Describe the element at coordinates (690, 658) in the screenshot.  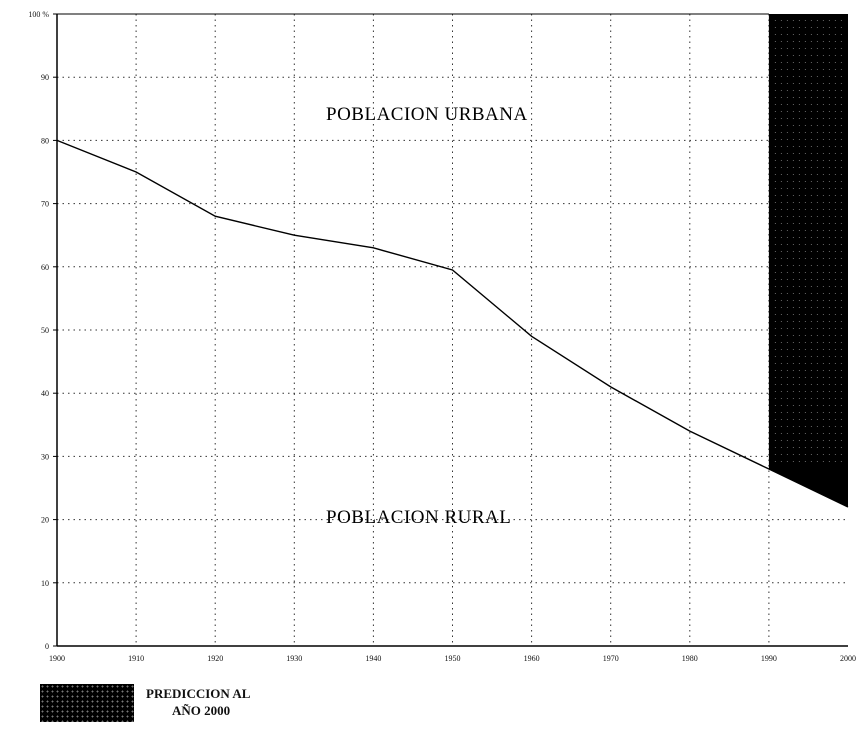
I see `x-tick-label: 1980` at that location.